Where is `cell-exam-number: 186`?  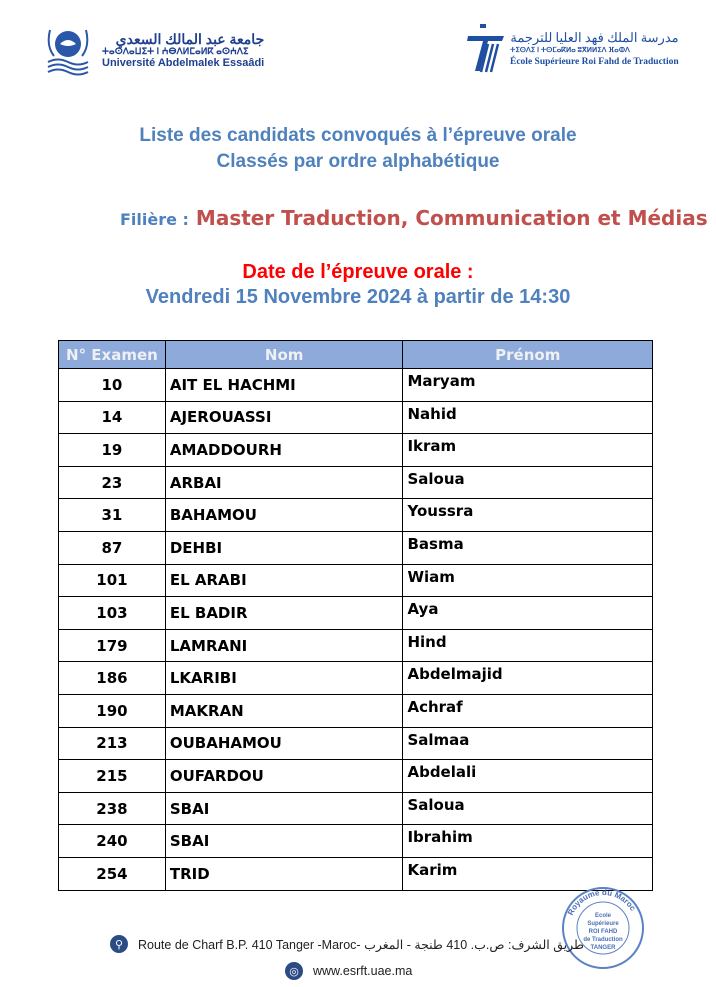
cell-exam-number: 186 is located at coordinates (112, 678).